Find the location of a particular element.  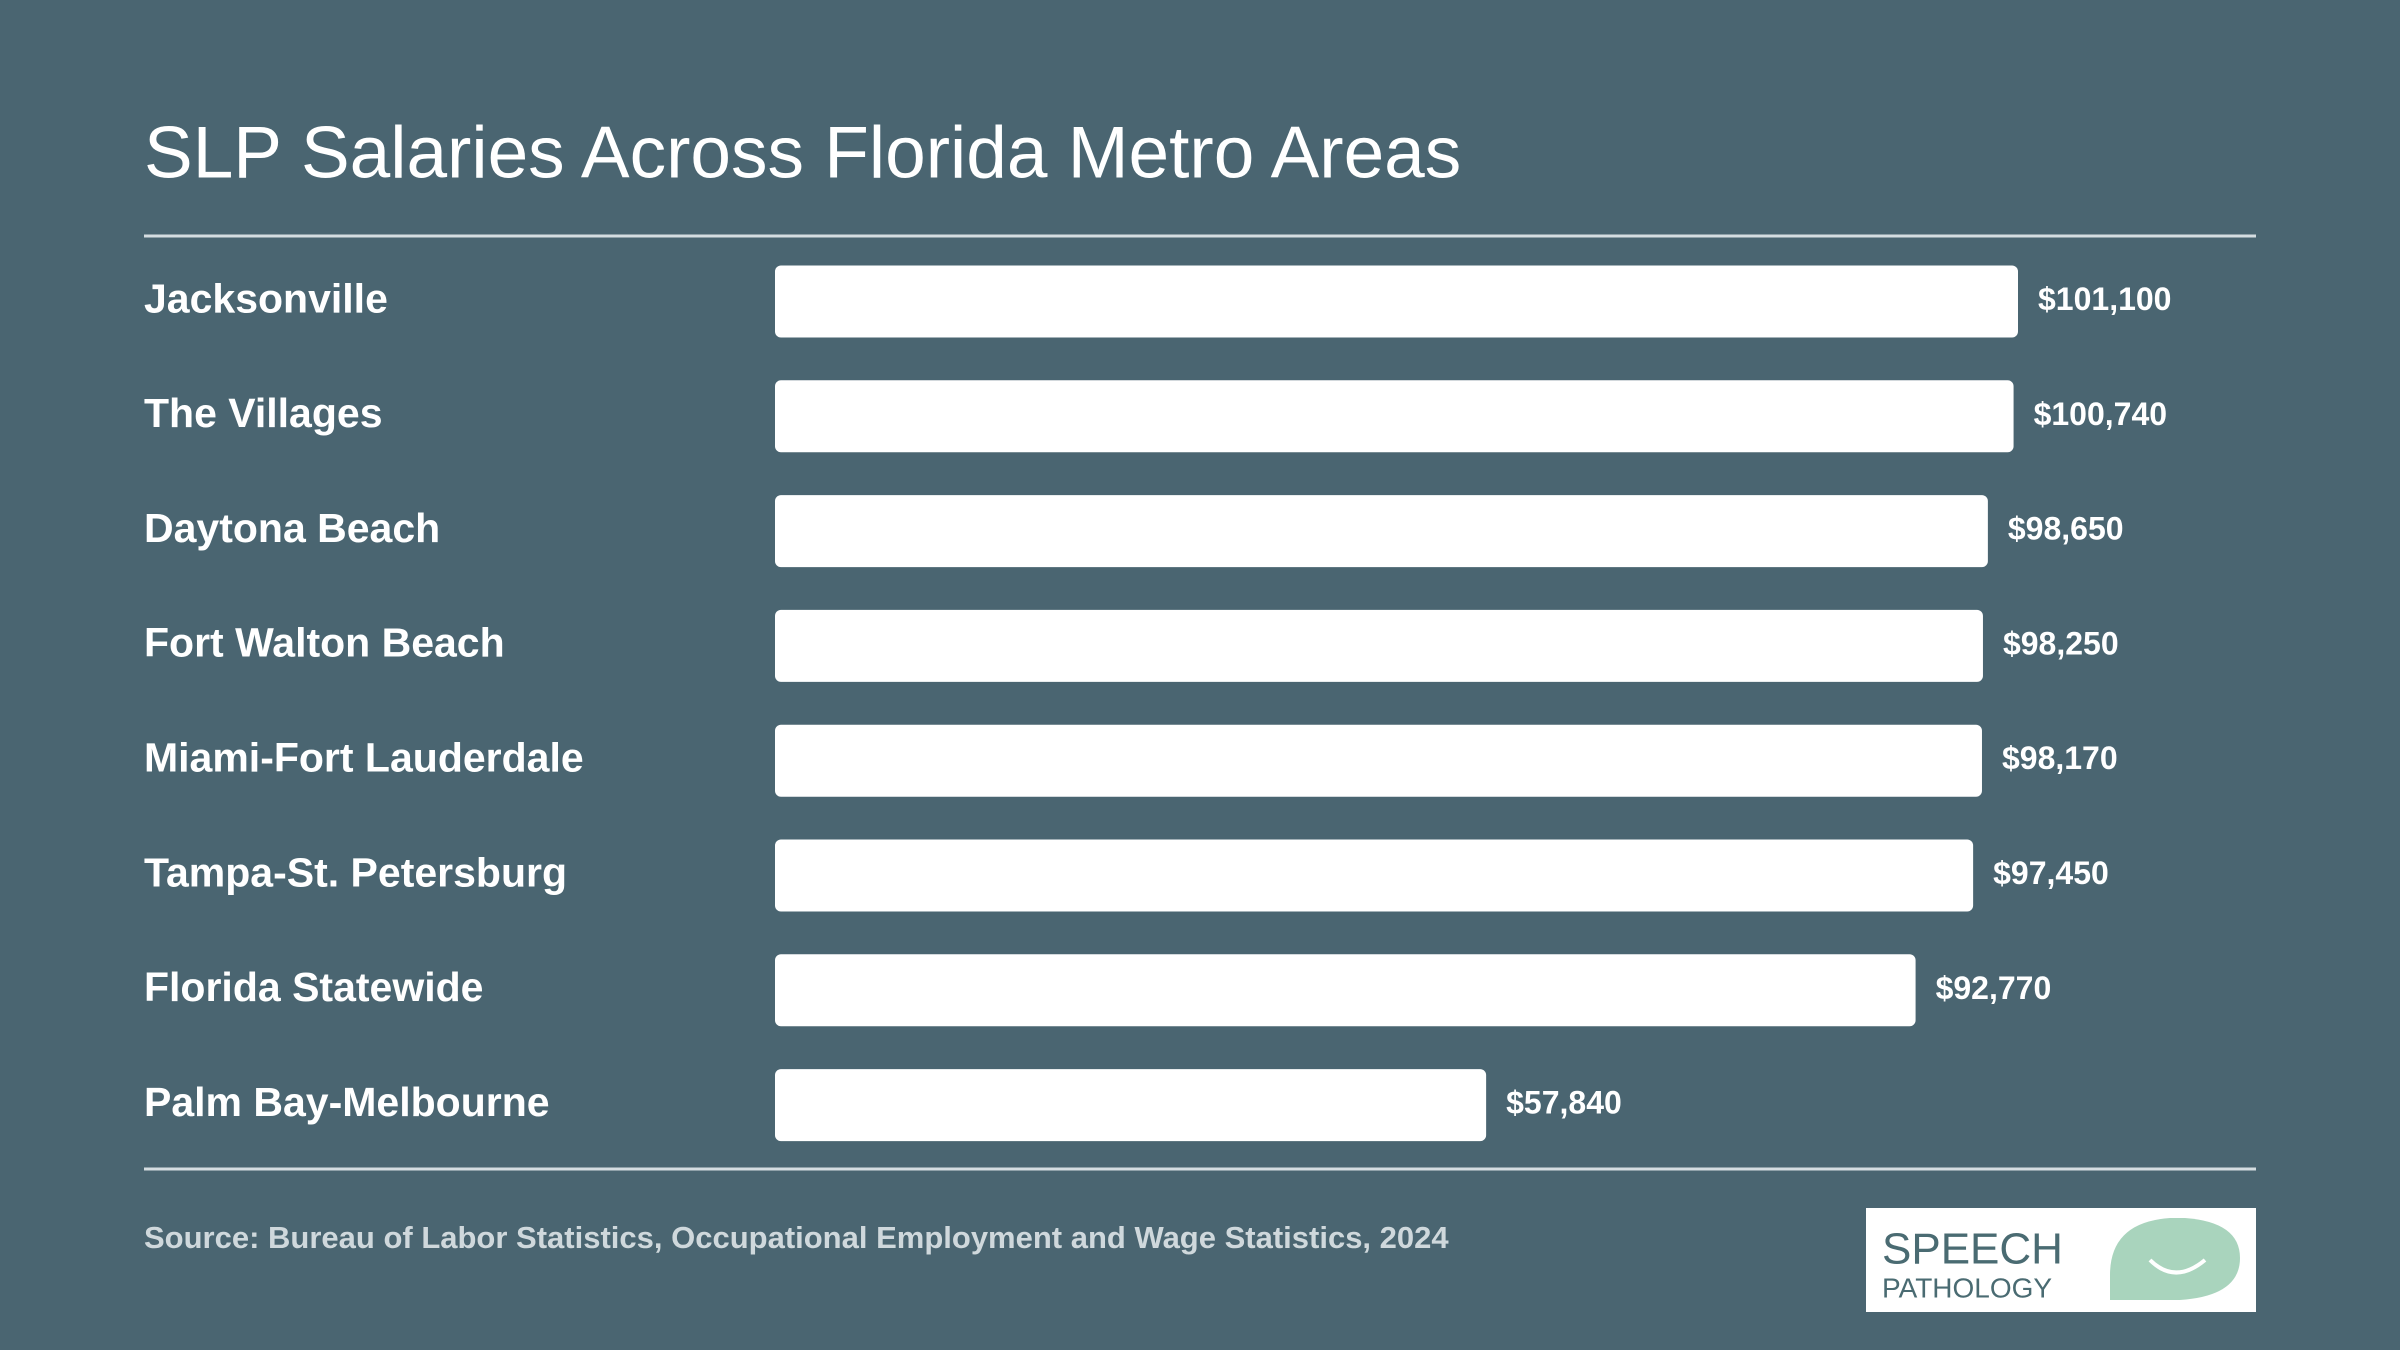

value-label: $98,250 is located at coordinates (2061, 643).